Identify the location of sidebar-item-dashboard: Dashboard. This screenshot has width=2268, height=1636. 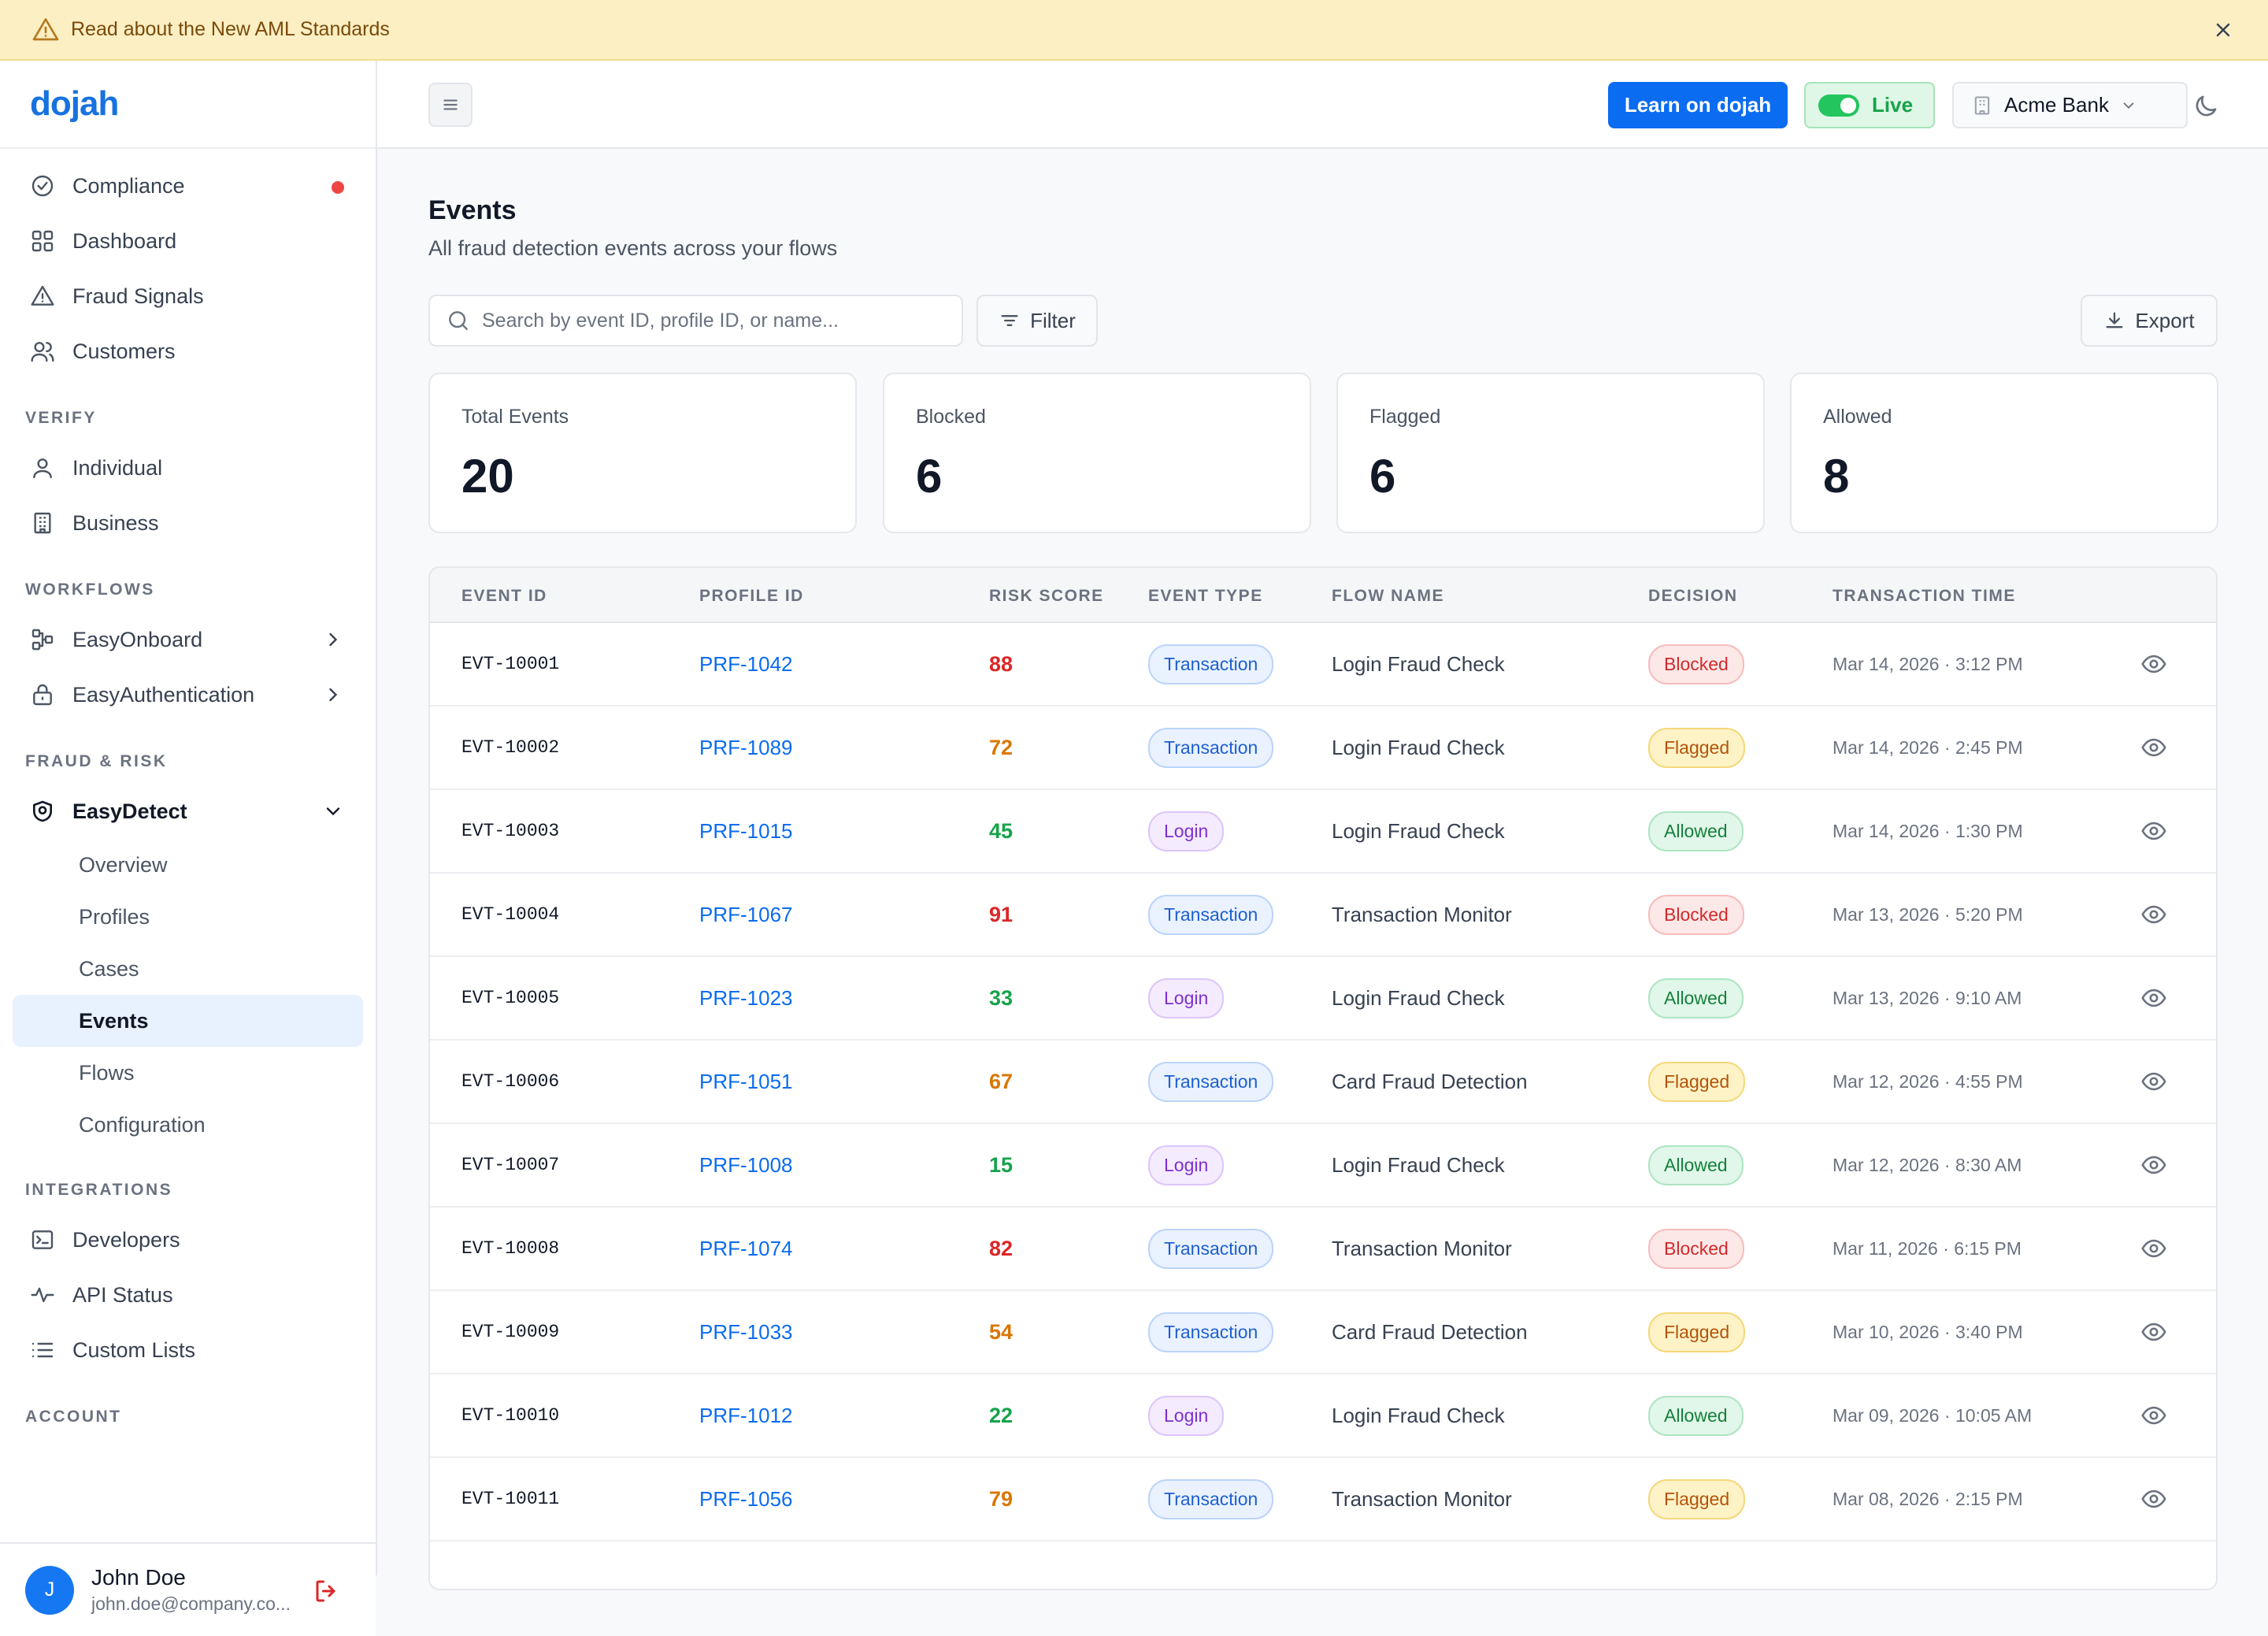
(188, 241).